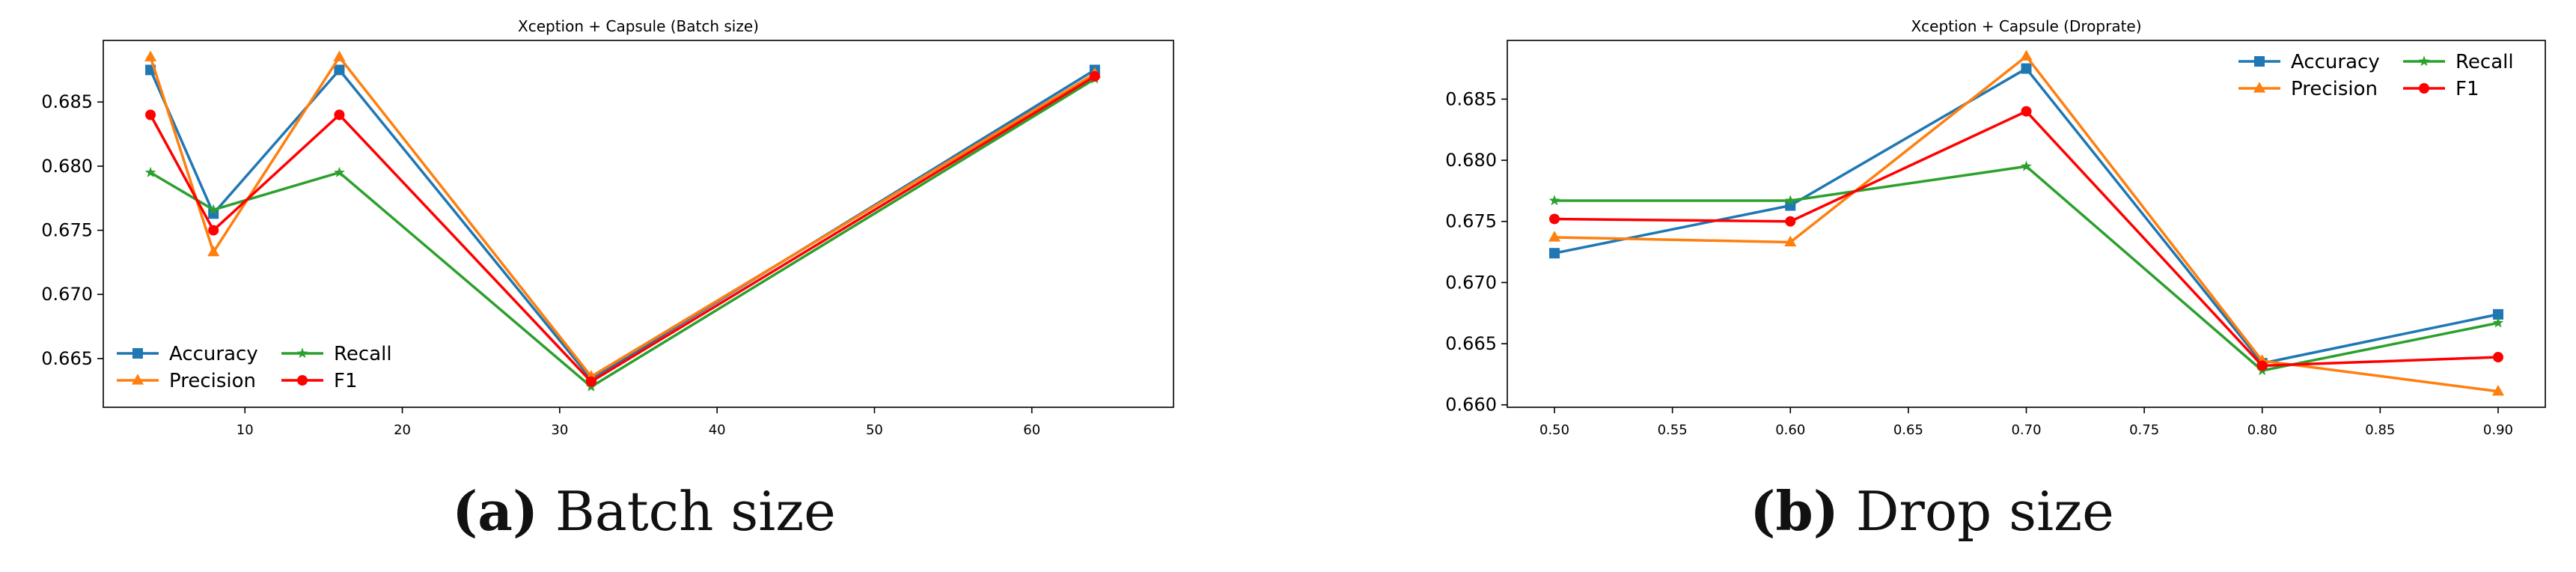 The width and height of the screenshot is (2576, 572). I want to click on caption-a-text: Batch size, so click(695, 511).